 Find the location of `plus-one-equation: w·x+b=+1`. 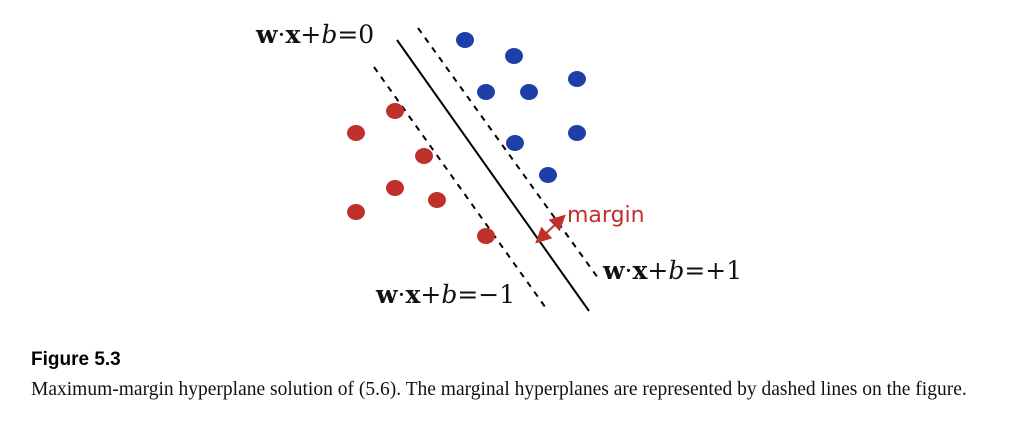

plus-one-equation: w·x+b=+1 is located at coordinates (672, 270).